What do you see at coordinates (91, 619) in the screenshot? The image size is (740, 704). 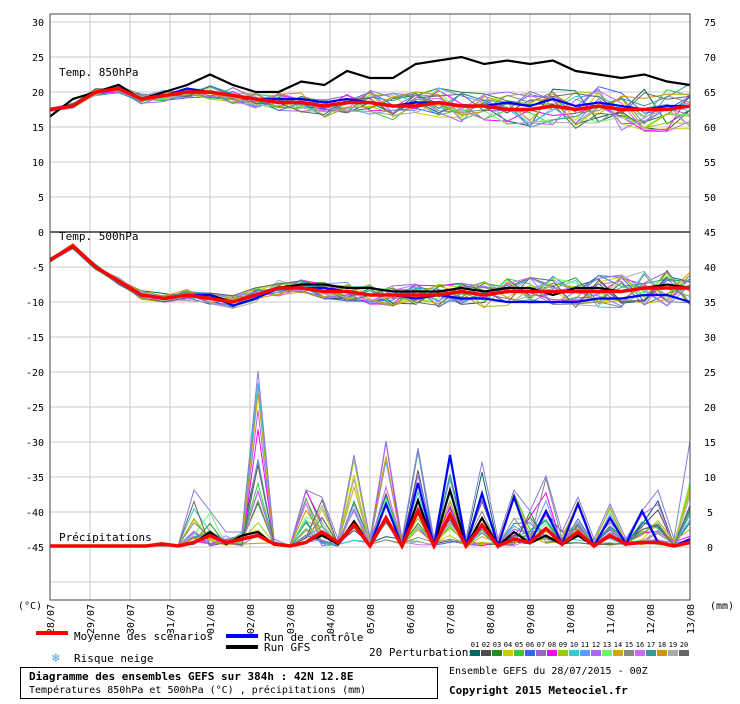 I see `x-date-label: 29/07` at bounding box center [91, 619].